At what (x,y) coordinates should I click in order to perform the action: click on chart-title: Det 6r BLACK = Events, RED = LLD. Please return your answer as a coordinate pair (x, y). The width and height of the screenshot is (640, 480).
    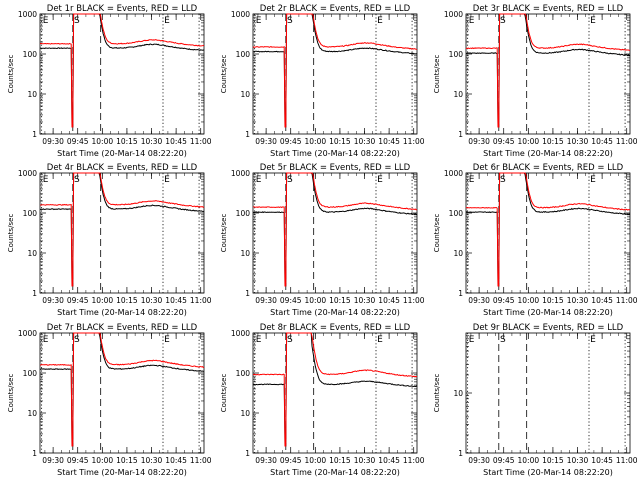
    Looking at the image, I should click on (548, 168).